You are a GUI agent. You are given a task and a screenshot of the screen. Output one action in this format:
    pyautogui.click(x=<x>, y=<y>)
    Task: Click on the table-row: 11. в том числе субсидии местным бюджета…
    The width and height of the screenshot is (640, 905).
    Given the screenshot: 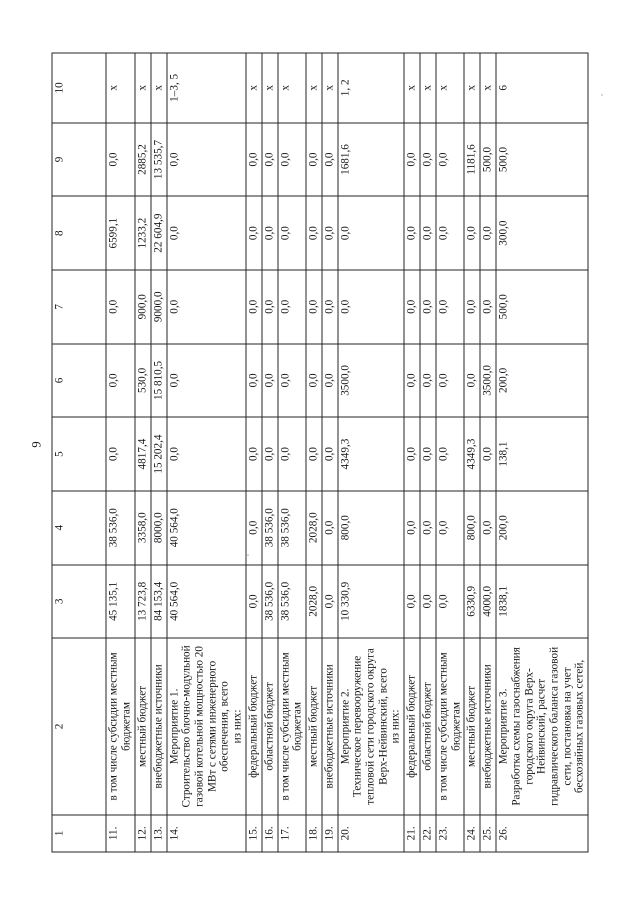 What is the action you would take?
    pyautogui.click(x=120, y=452)
    